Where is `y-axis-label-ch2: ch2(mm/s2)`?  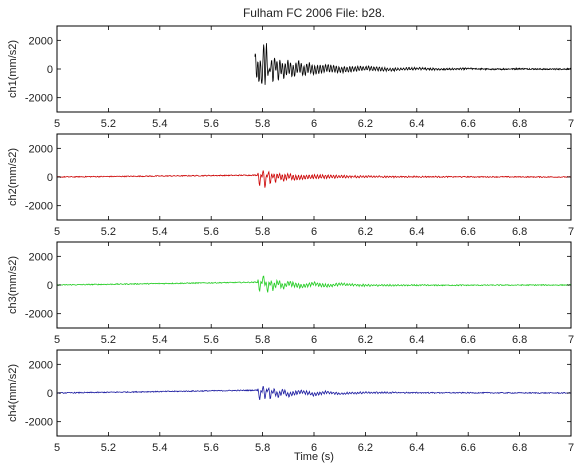 y-axis-label-ch2: ch2(mm/s2) is located at coordinates (13, 177).